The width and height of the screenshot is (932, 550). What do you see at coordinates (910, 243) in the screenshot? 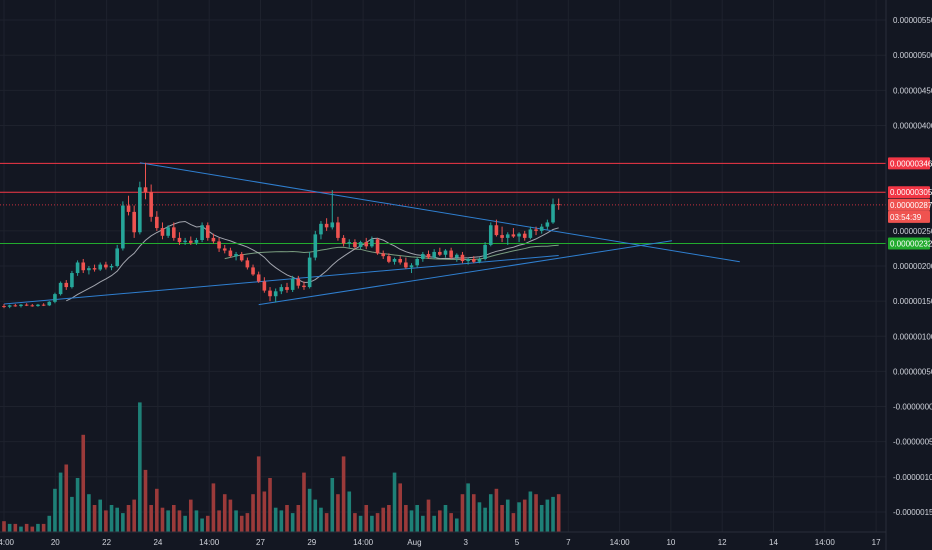
I see `level-badge-support: 0.00000232` at bounding box center [910, 243].